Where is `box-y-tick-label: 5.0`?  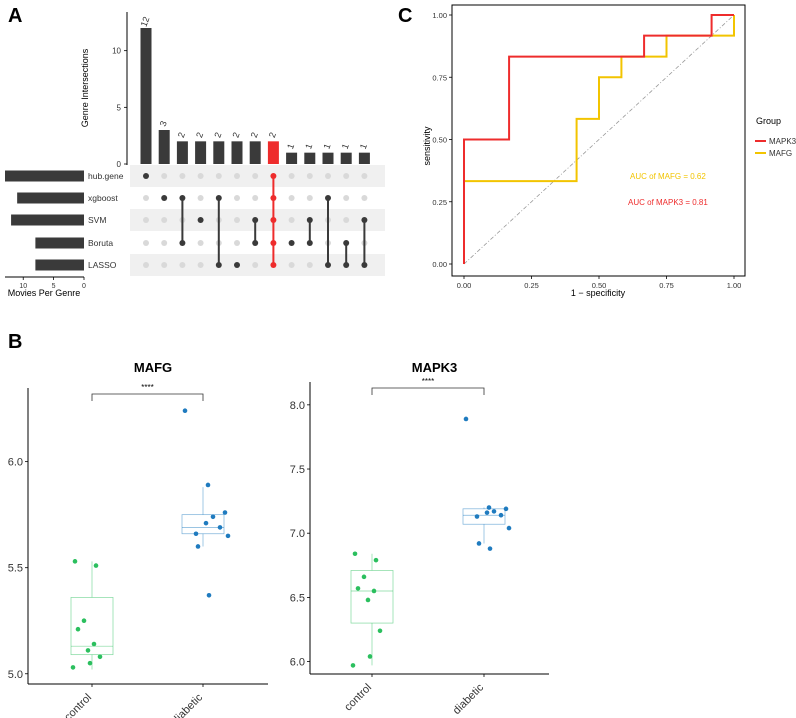 box-y-tick-label: 5.0 is located at coordinates (15, 675).